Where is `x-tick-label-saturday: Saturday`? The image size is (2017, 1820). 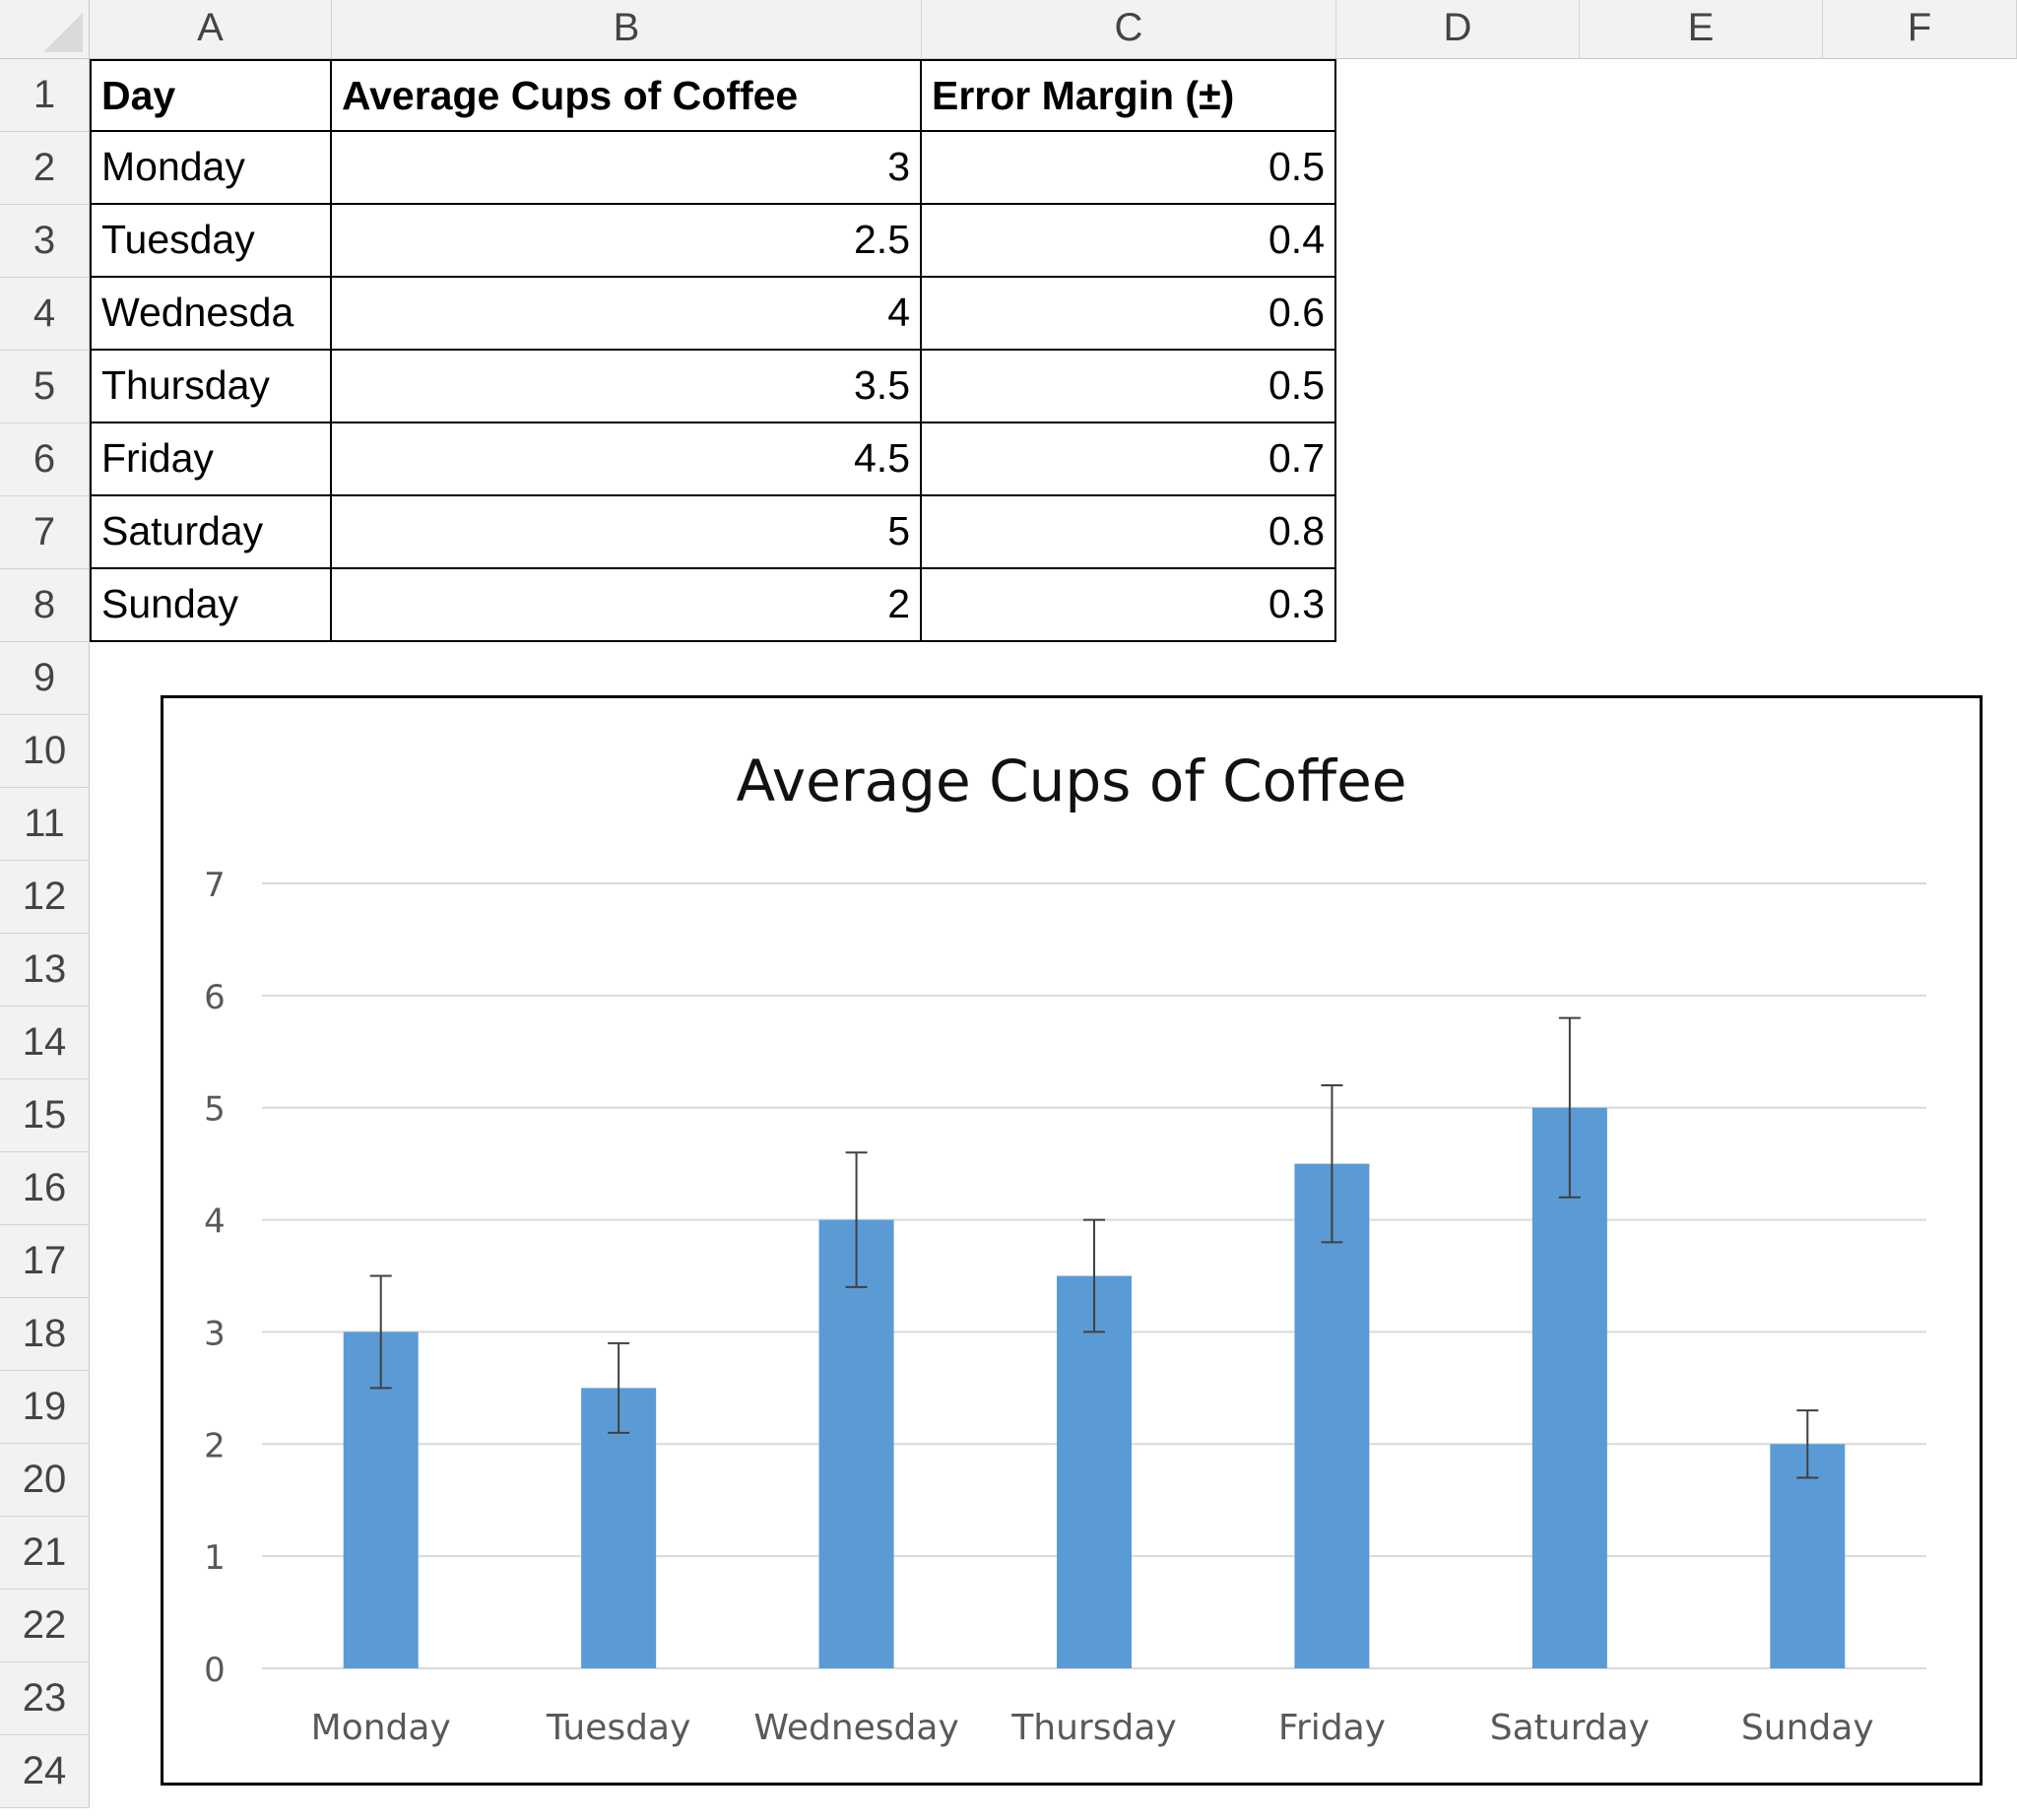
x-tick-label-saturday: Saturday is located at coordinates (1570, 1728).